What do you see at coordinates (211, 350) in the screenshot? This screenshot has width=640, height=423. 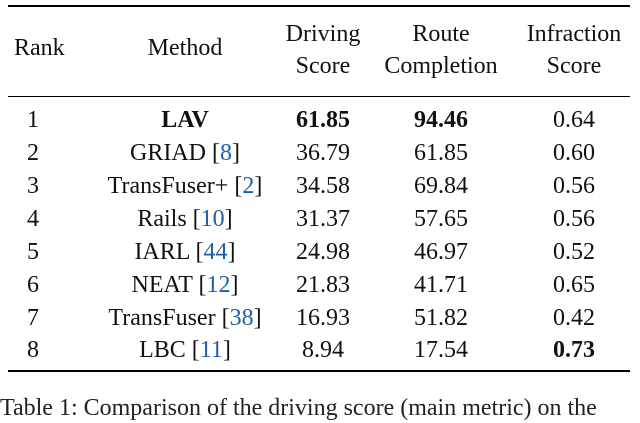 I see `row-8-citation-link: 11` at bounding box center [211, 350].